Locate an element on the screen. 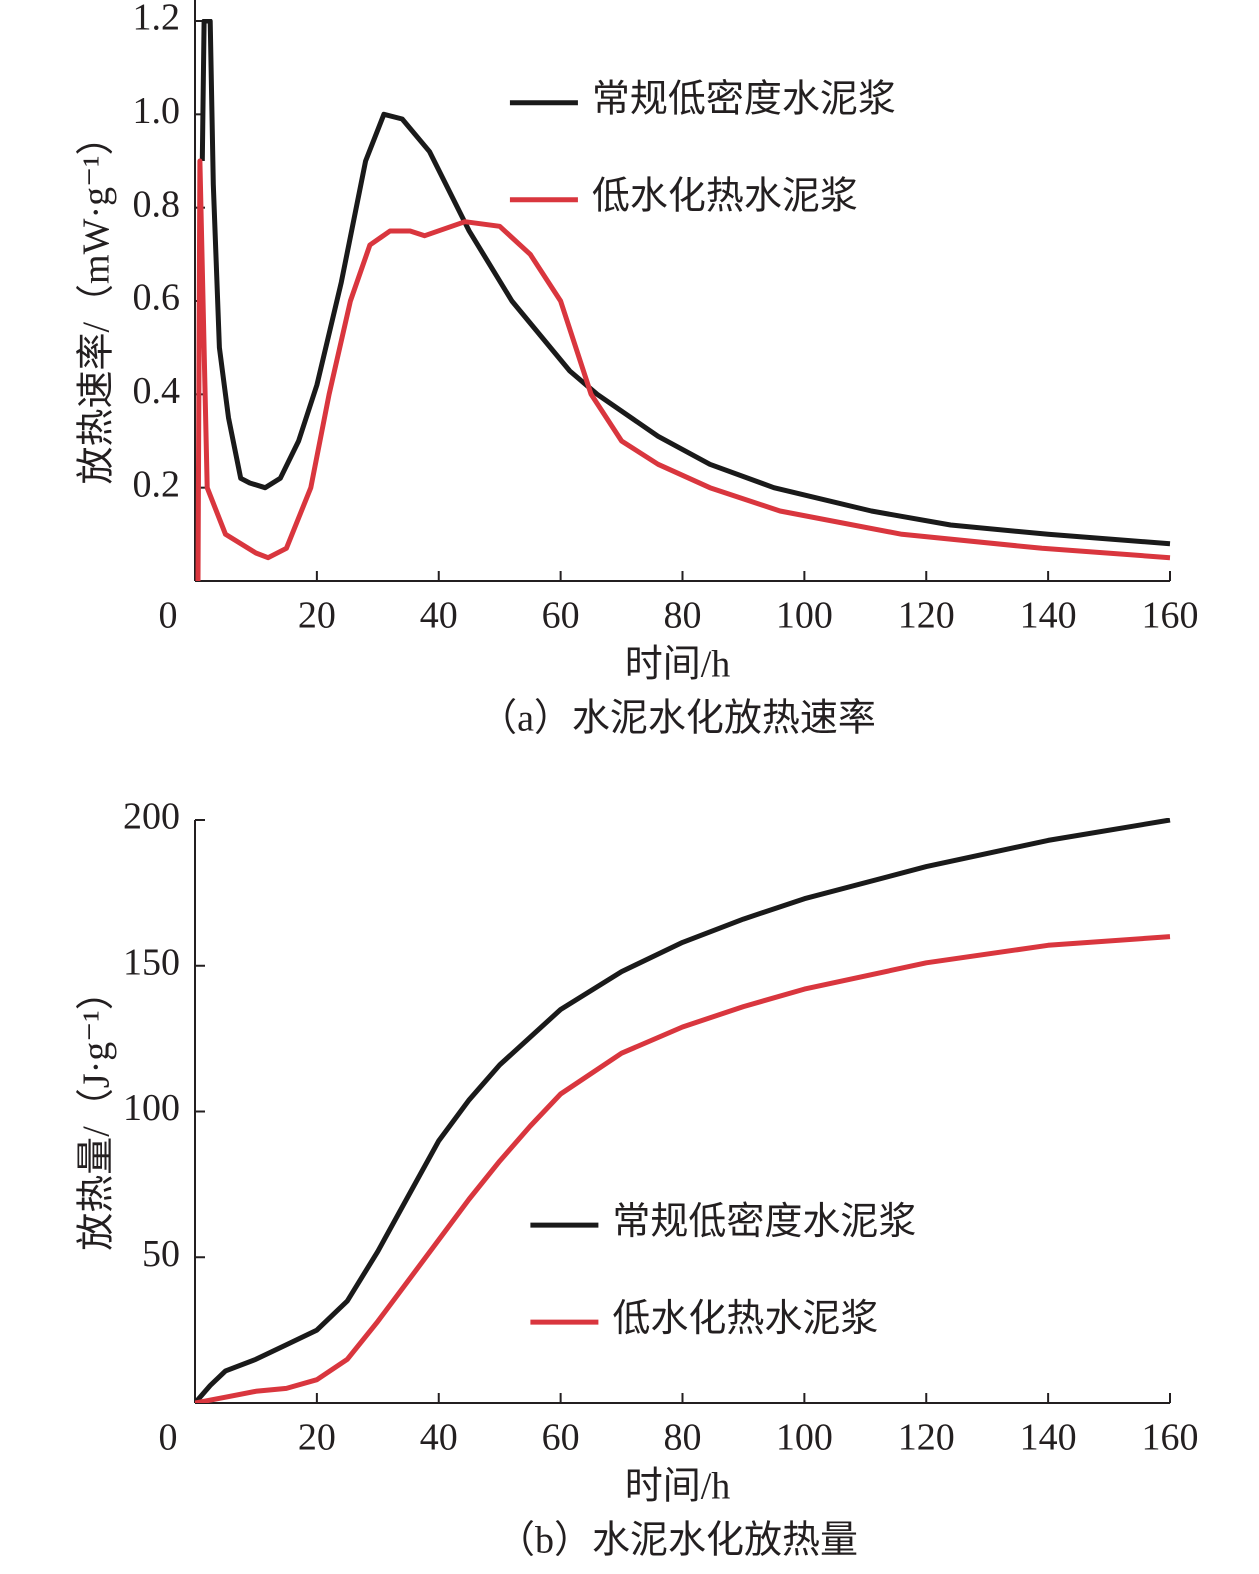  y-tick-label: 1.0 is located at coordinates (157, 111).